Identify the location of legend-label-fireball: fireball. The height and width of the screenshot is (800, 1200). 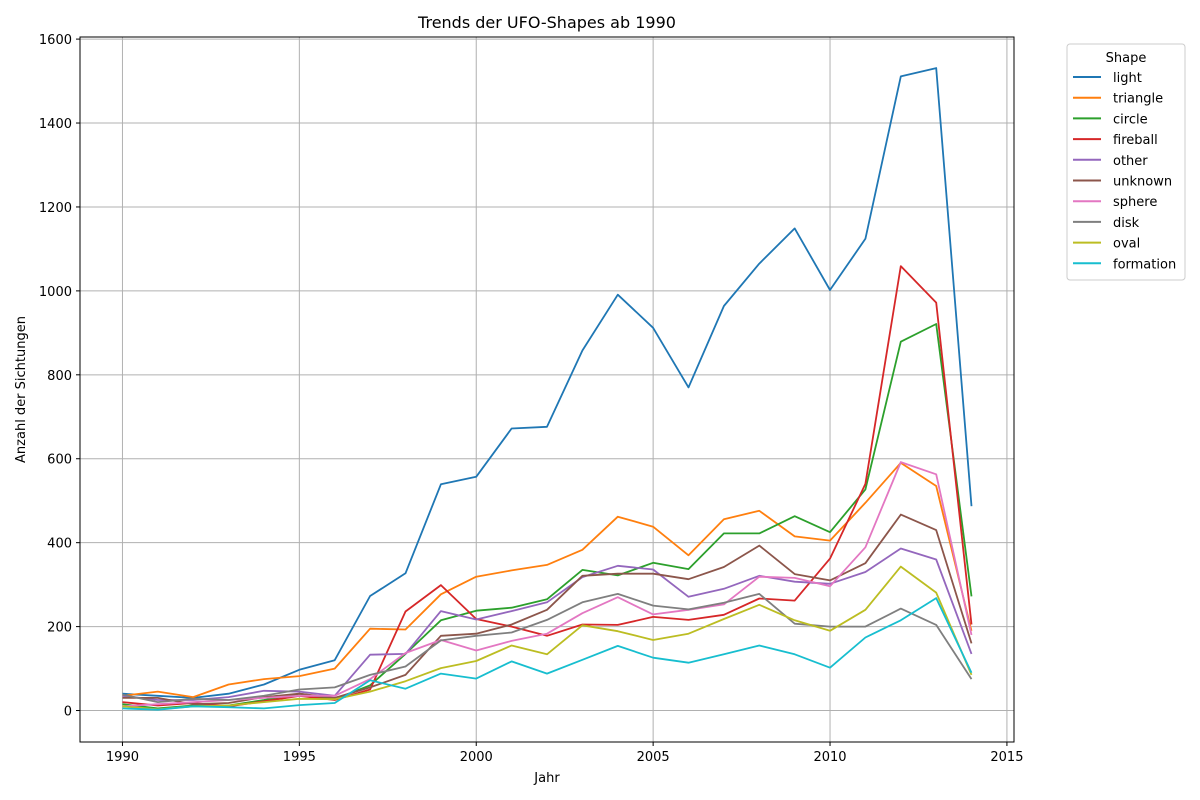
(1135, 140).